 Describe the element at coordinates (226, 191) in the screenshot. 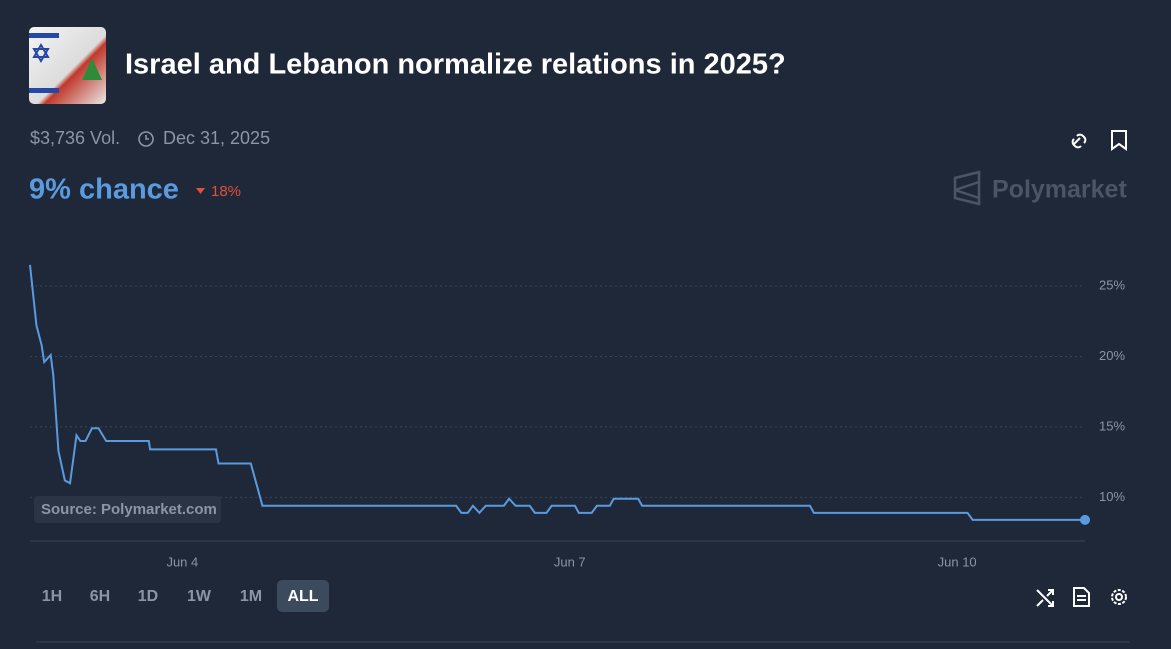

I see `change: 18%` at that location.